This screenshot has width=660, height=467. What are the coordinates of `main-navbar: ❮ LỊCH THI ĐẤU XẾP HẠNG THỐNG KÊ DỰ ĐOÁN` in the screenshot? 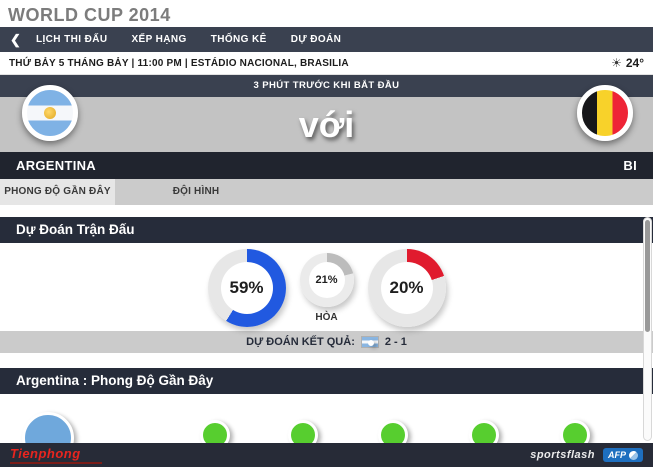 It's located at (326, 39).